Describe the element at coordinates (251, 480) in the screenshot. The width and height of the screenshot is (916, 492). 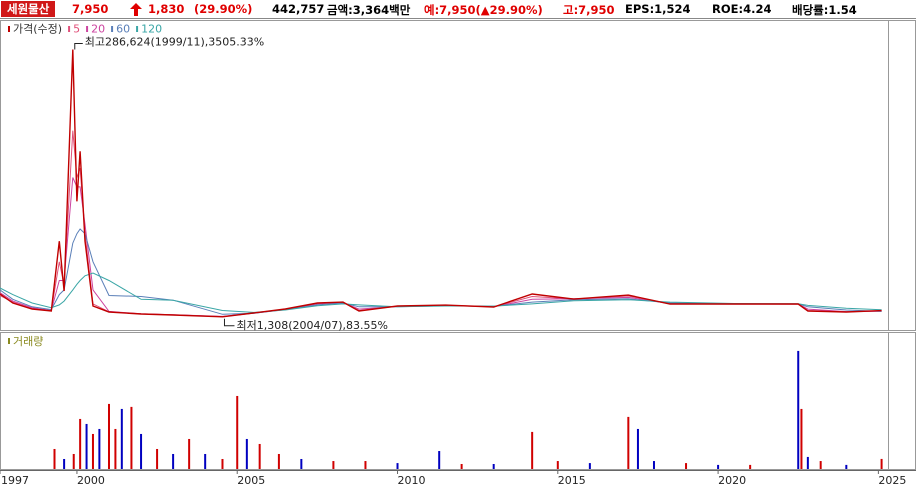
I see `x-tick-label: 2005` at that location.